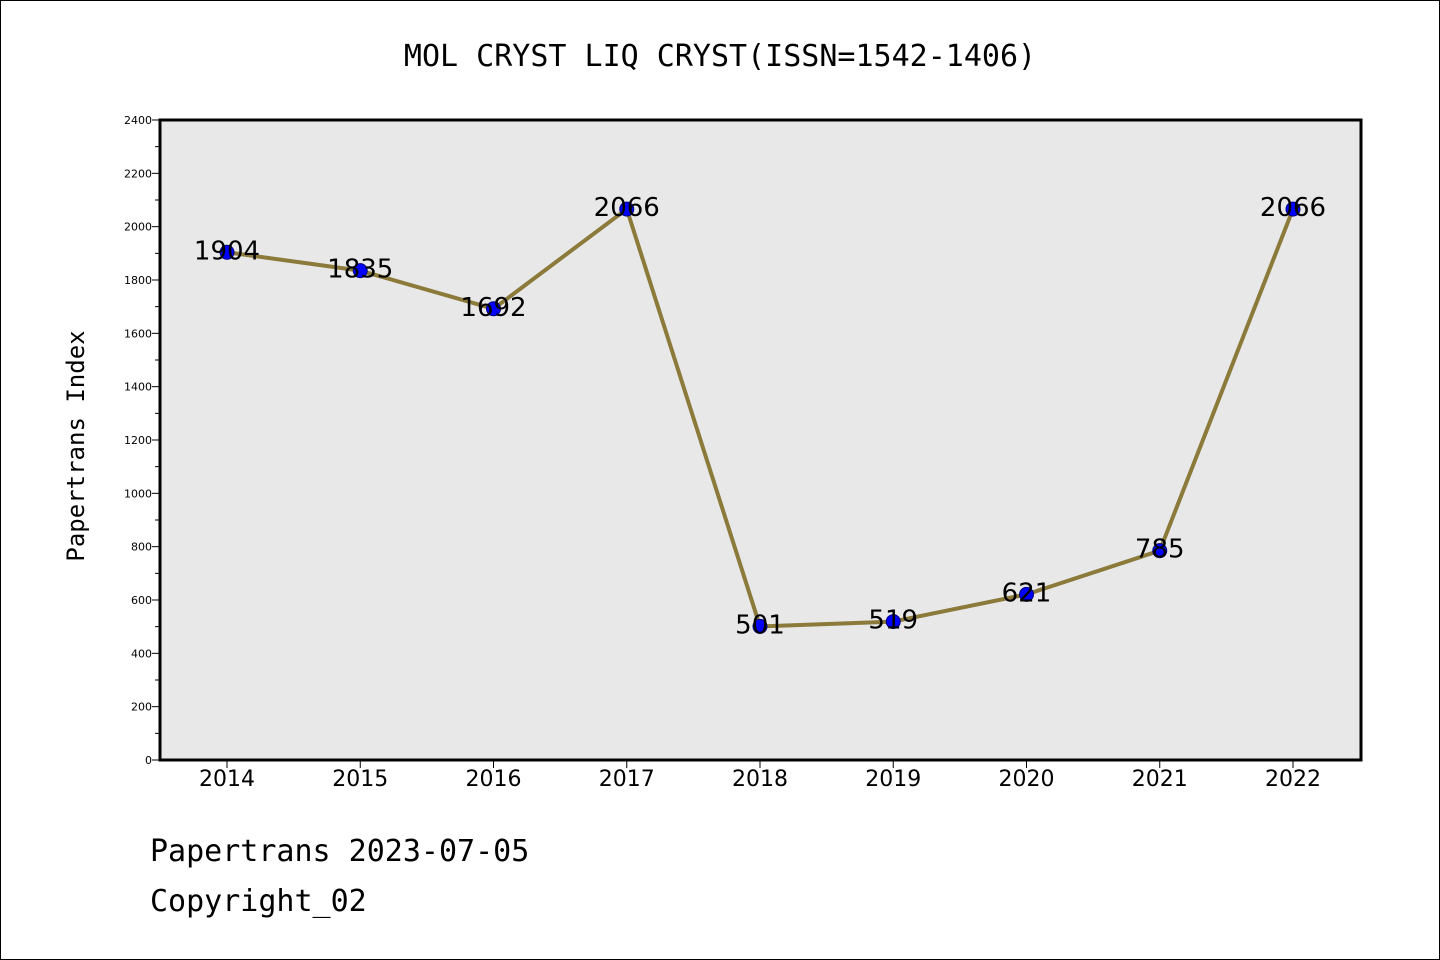  What do you see at coordinates (141, 600) in the screenshot?
I see `y-tick-label: 600` at bounding box center [141, 600].